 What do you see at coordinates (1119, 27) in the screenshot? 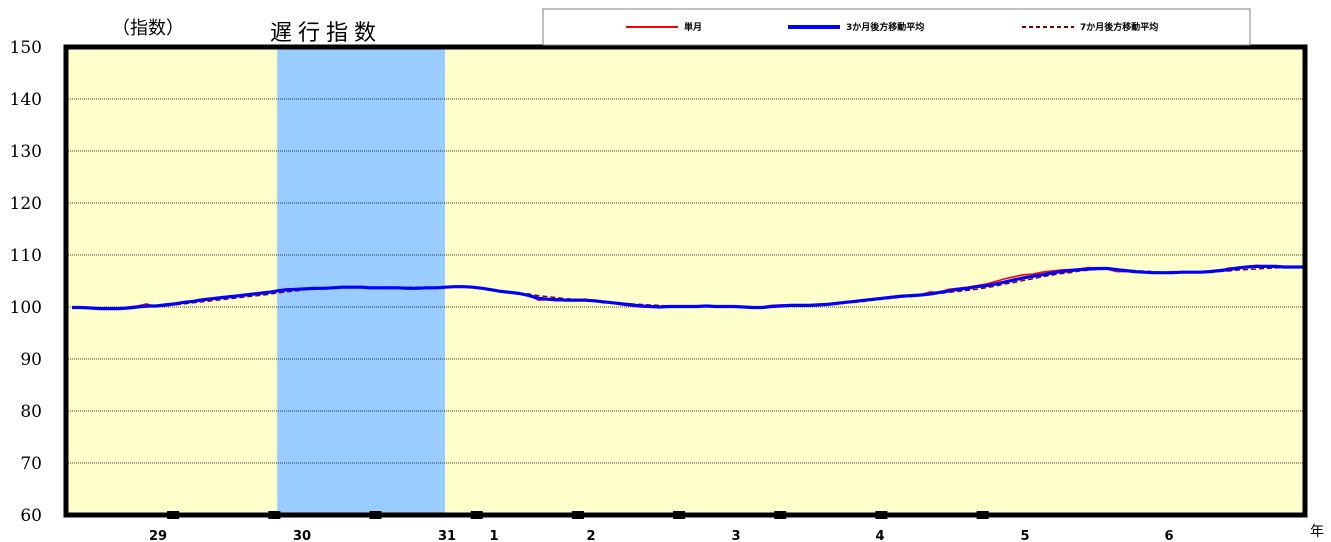
I see `legend-label-ma7: 7か月後方移動平均` at bounding box center [1119, 27].